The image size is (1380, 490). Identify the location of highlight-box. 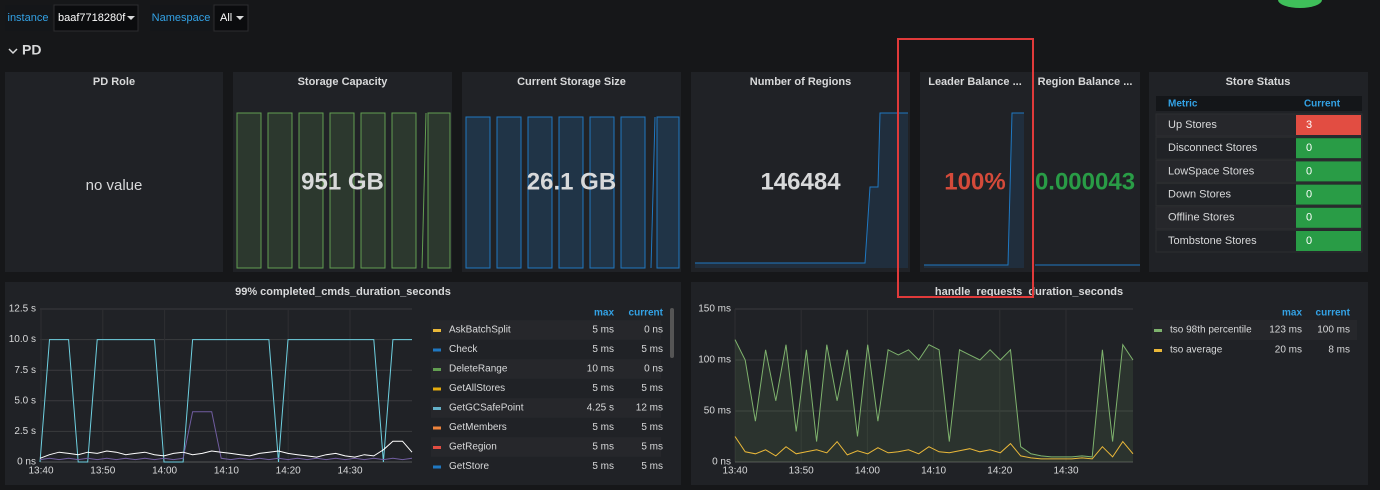
(965, 168).